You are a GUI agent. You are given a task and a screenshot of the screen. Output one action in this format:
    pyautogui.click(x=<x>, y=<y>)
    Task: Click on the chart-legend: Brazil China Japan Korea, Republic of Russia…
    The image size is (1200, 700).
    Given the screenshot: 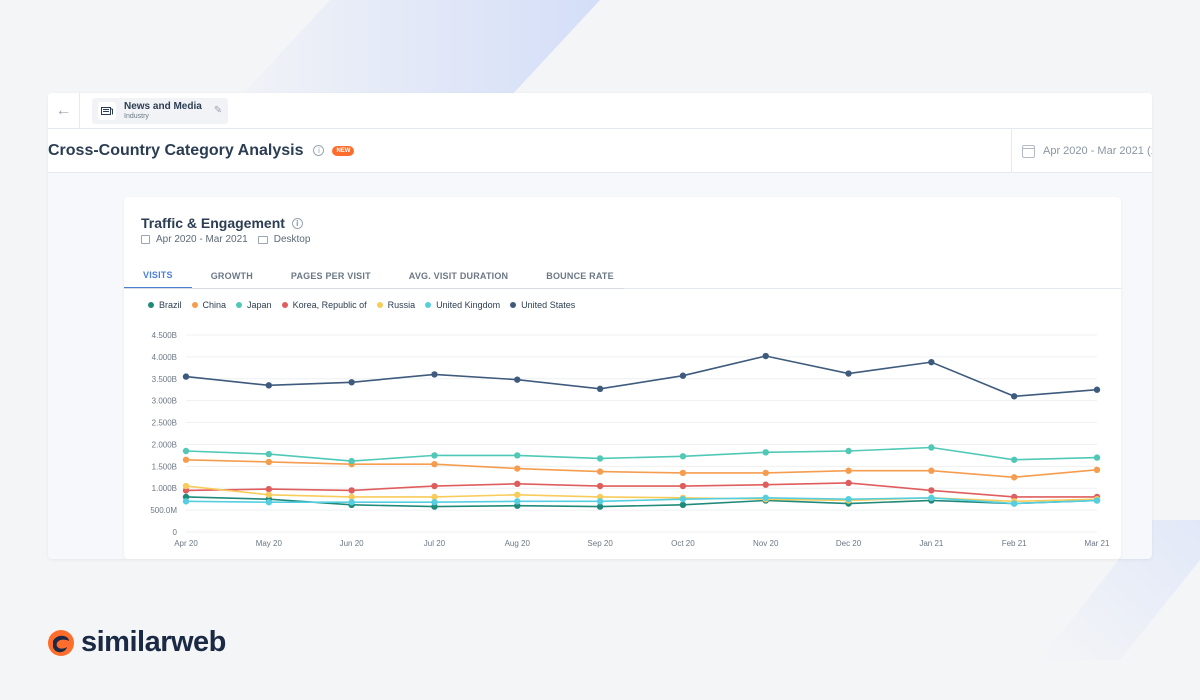 What is the action you would take?
    pyautogui.click(x=361, y=305)
    